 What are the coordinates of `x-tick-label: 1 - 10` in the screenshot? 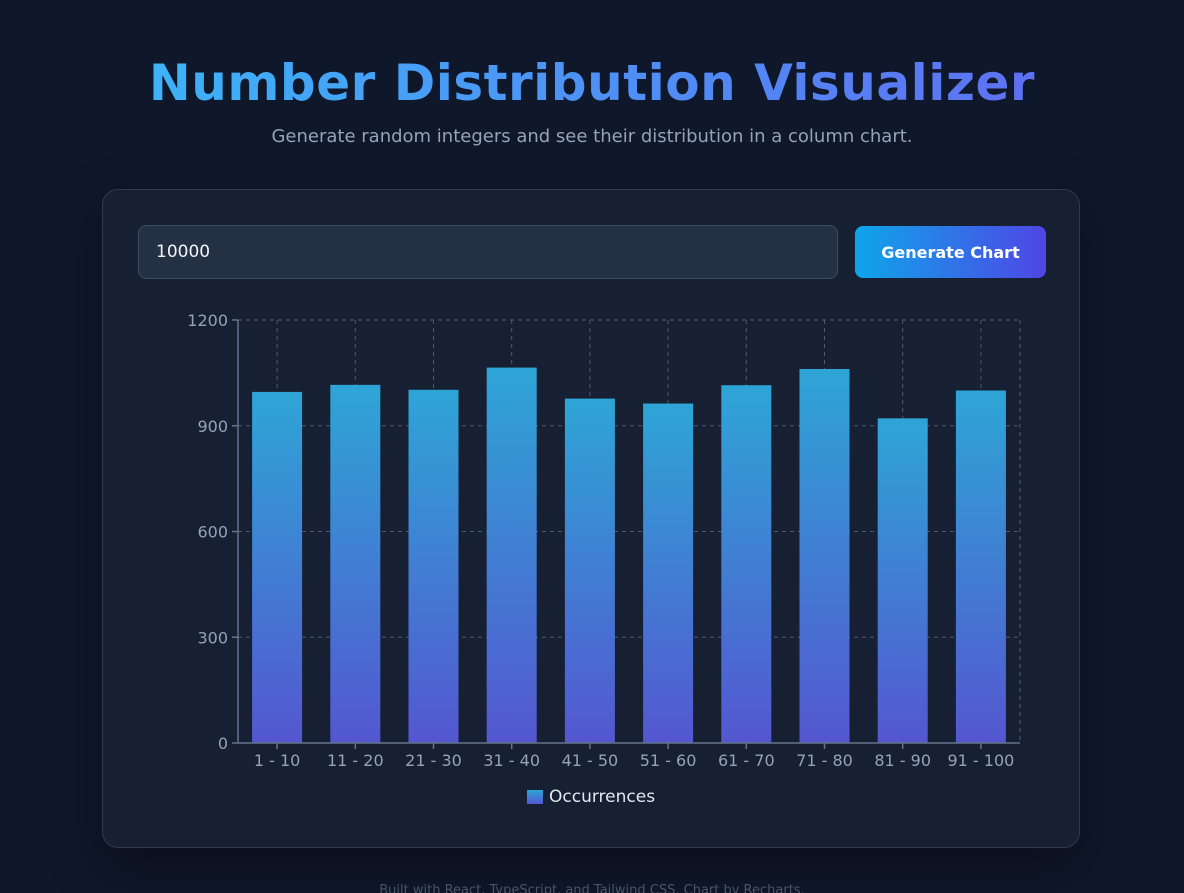 It's located at (277, 760).